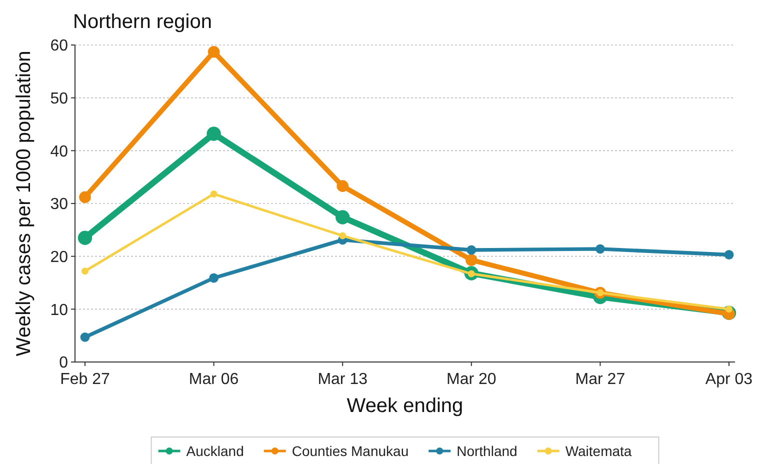  I want to click on y-axis-title: Weekly cases per 1000 population, so click(24, 203).